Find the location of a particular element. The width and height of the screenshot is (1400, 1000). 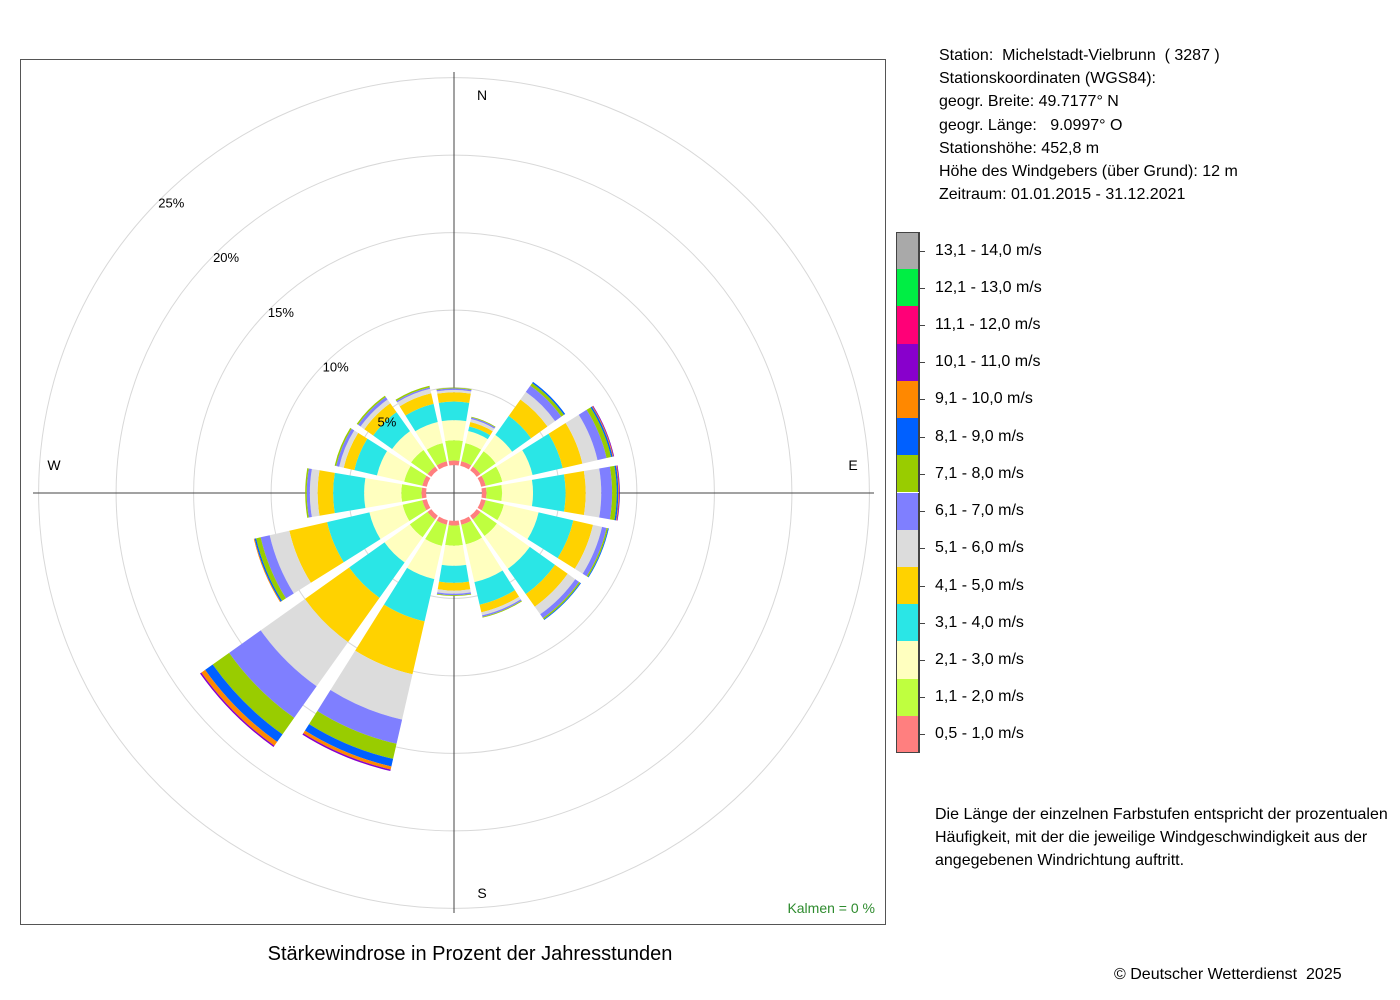

legend-label-4: 3,1 - 4,0 m/s is located at coordinates (979, 622).